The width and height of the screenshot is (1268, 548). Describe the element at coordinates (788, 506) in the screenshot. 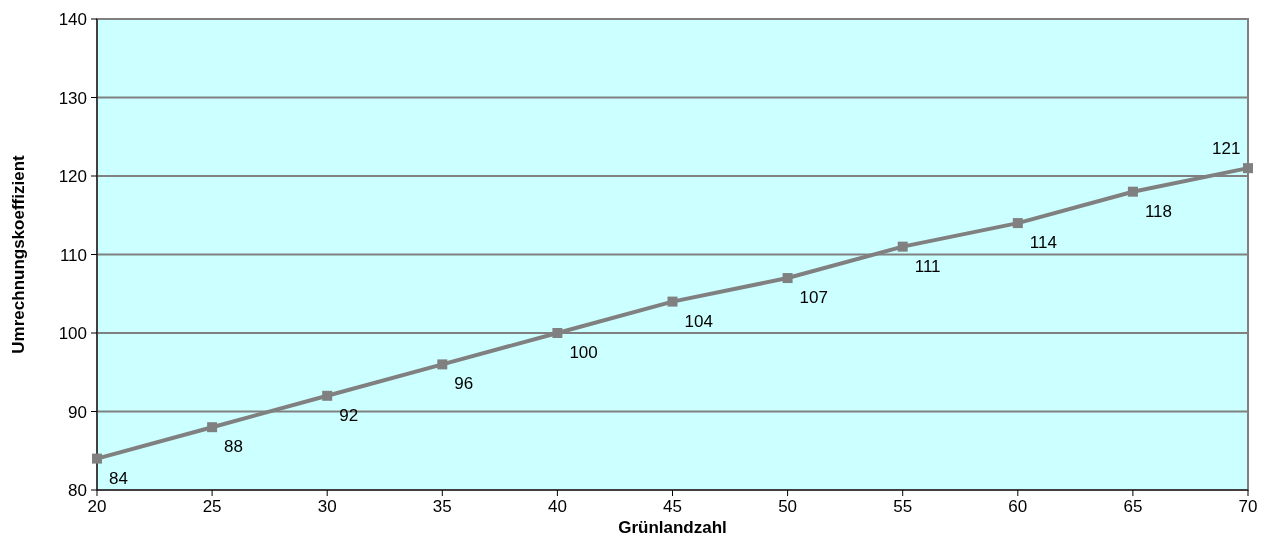

I see `x-tick-label: 50` at that location.